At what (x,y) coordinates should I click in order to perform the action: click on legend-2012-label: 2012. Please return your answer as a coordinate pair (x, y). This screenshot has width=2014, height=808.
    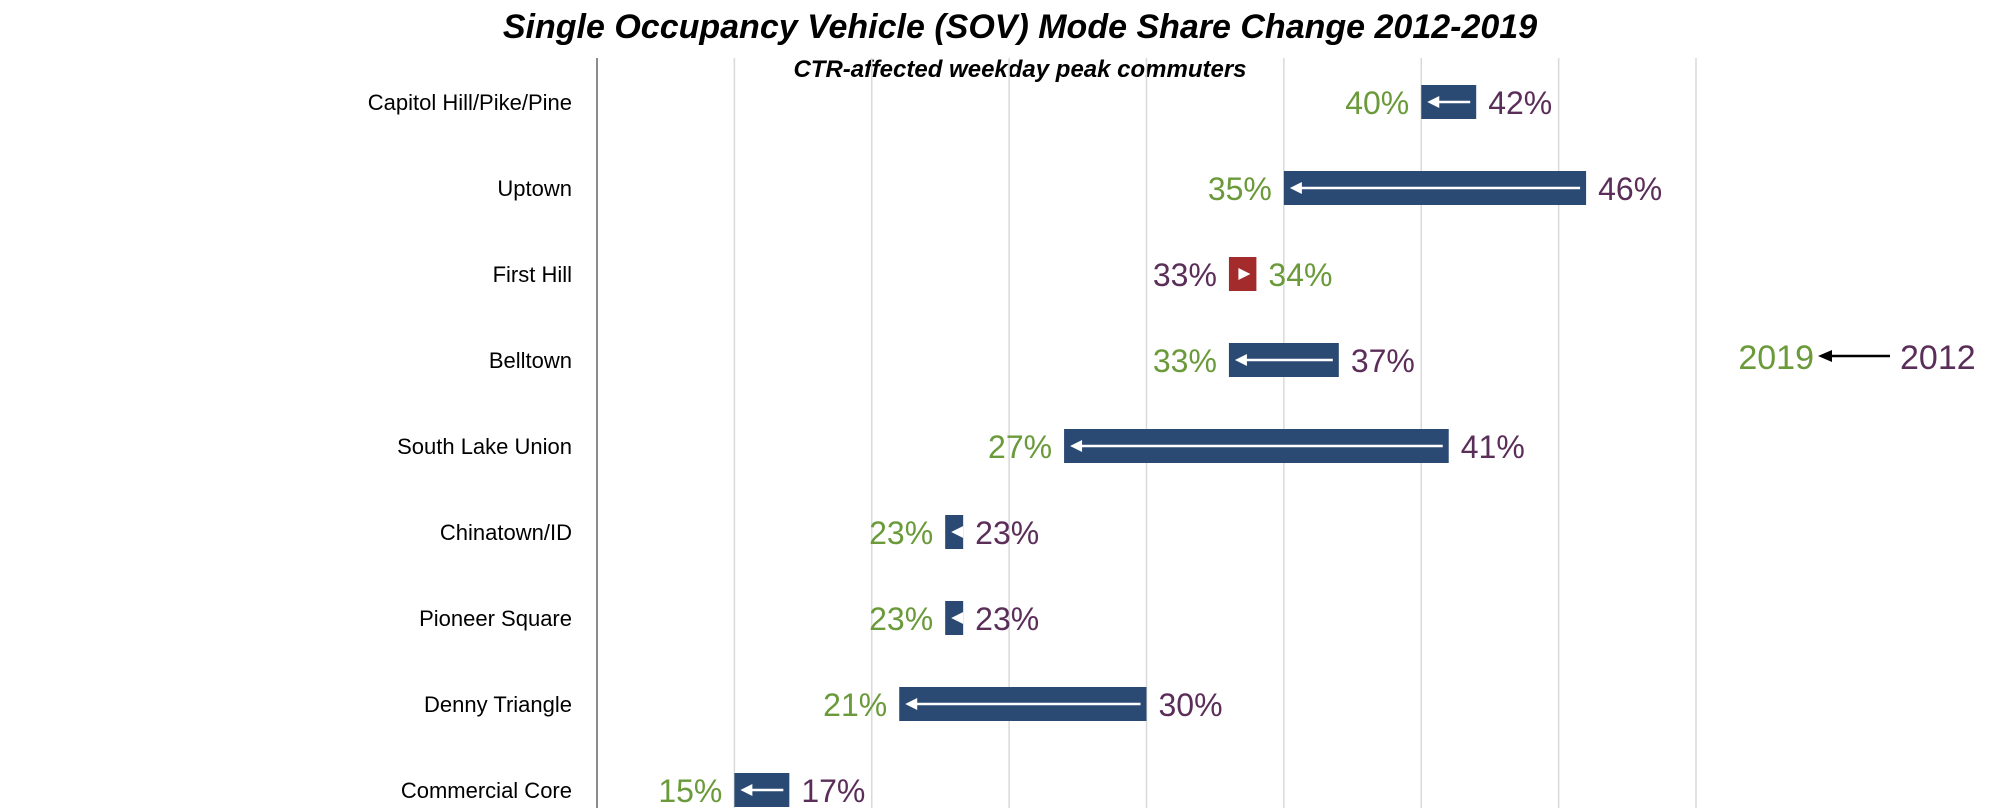
    Looking at the image, I should click on (1938, 358).